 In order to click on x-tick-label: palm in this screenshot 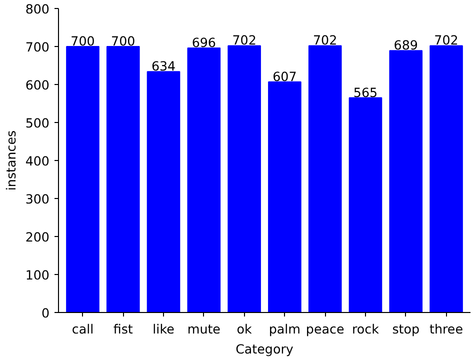, I will do `click(284, 329)`.